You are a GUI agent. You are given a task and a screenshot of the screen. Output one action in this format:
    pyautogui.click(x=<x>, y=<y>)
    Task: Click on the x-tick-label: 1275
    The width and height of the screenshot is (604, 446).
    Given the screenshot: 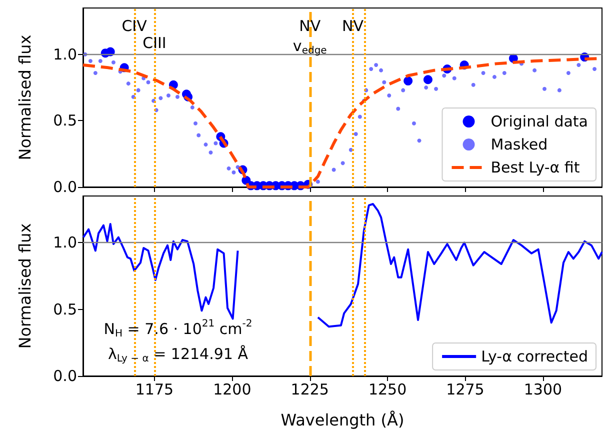 What is the action you would take?
    pyautogui.click(x=465, y=389)
    